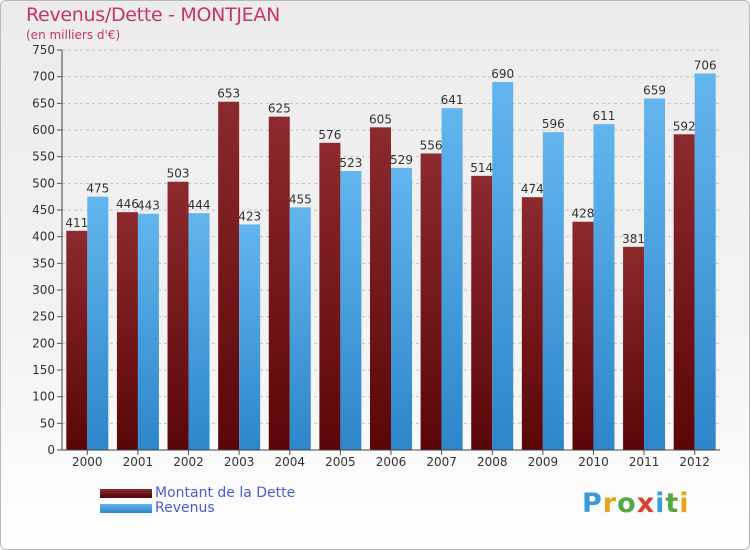 The height and width of the screenshot is (550, 750). Describe the element at coordinates (148, 331) in the screenshot. I see `bar-revenus-2001` at that location.